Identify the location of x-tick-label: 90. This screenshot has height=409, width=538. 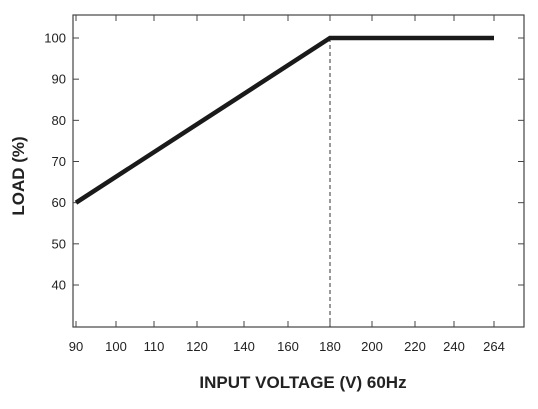
(76, 346).